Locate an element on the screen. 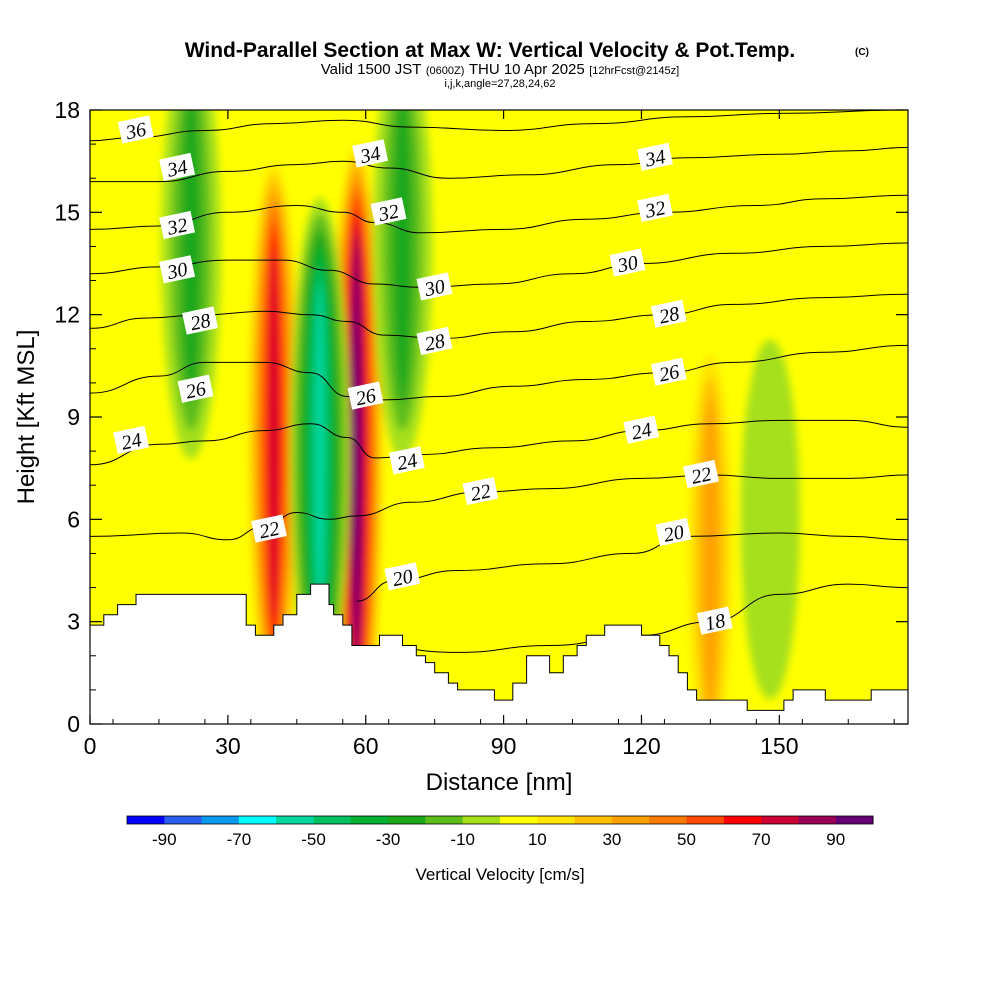 The image size is (1000, 1000). contour-label-text: 20 is located at coordinates (674, 534).